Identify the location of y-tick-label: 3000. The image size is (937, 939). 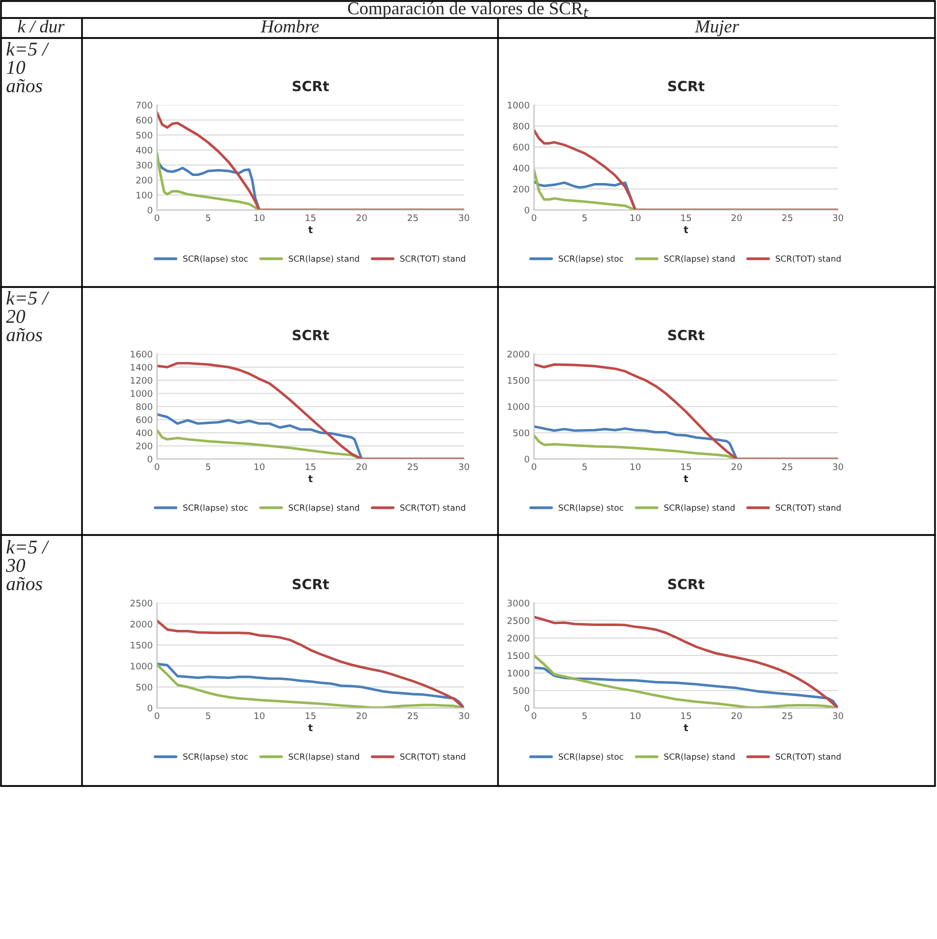
(519, 603).